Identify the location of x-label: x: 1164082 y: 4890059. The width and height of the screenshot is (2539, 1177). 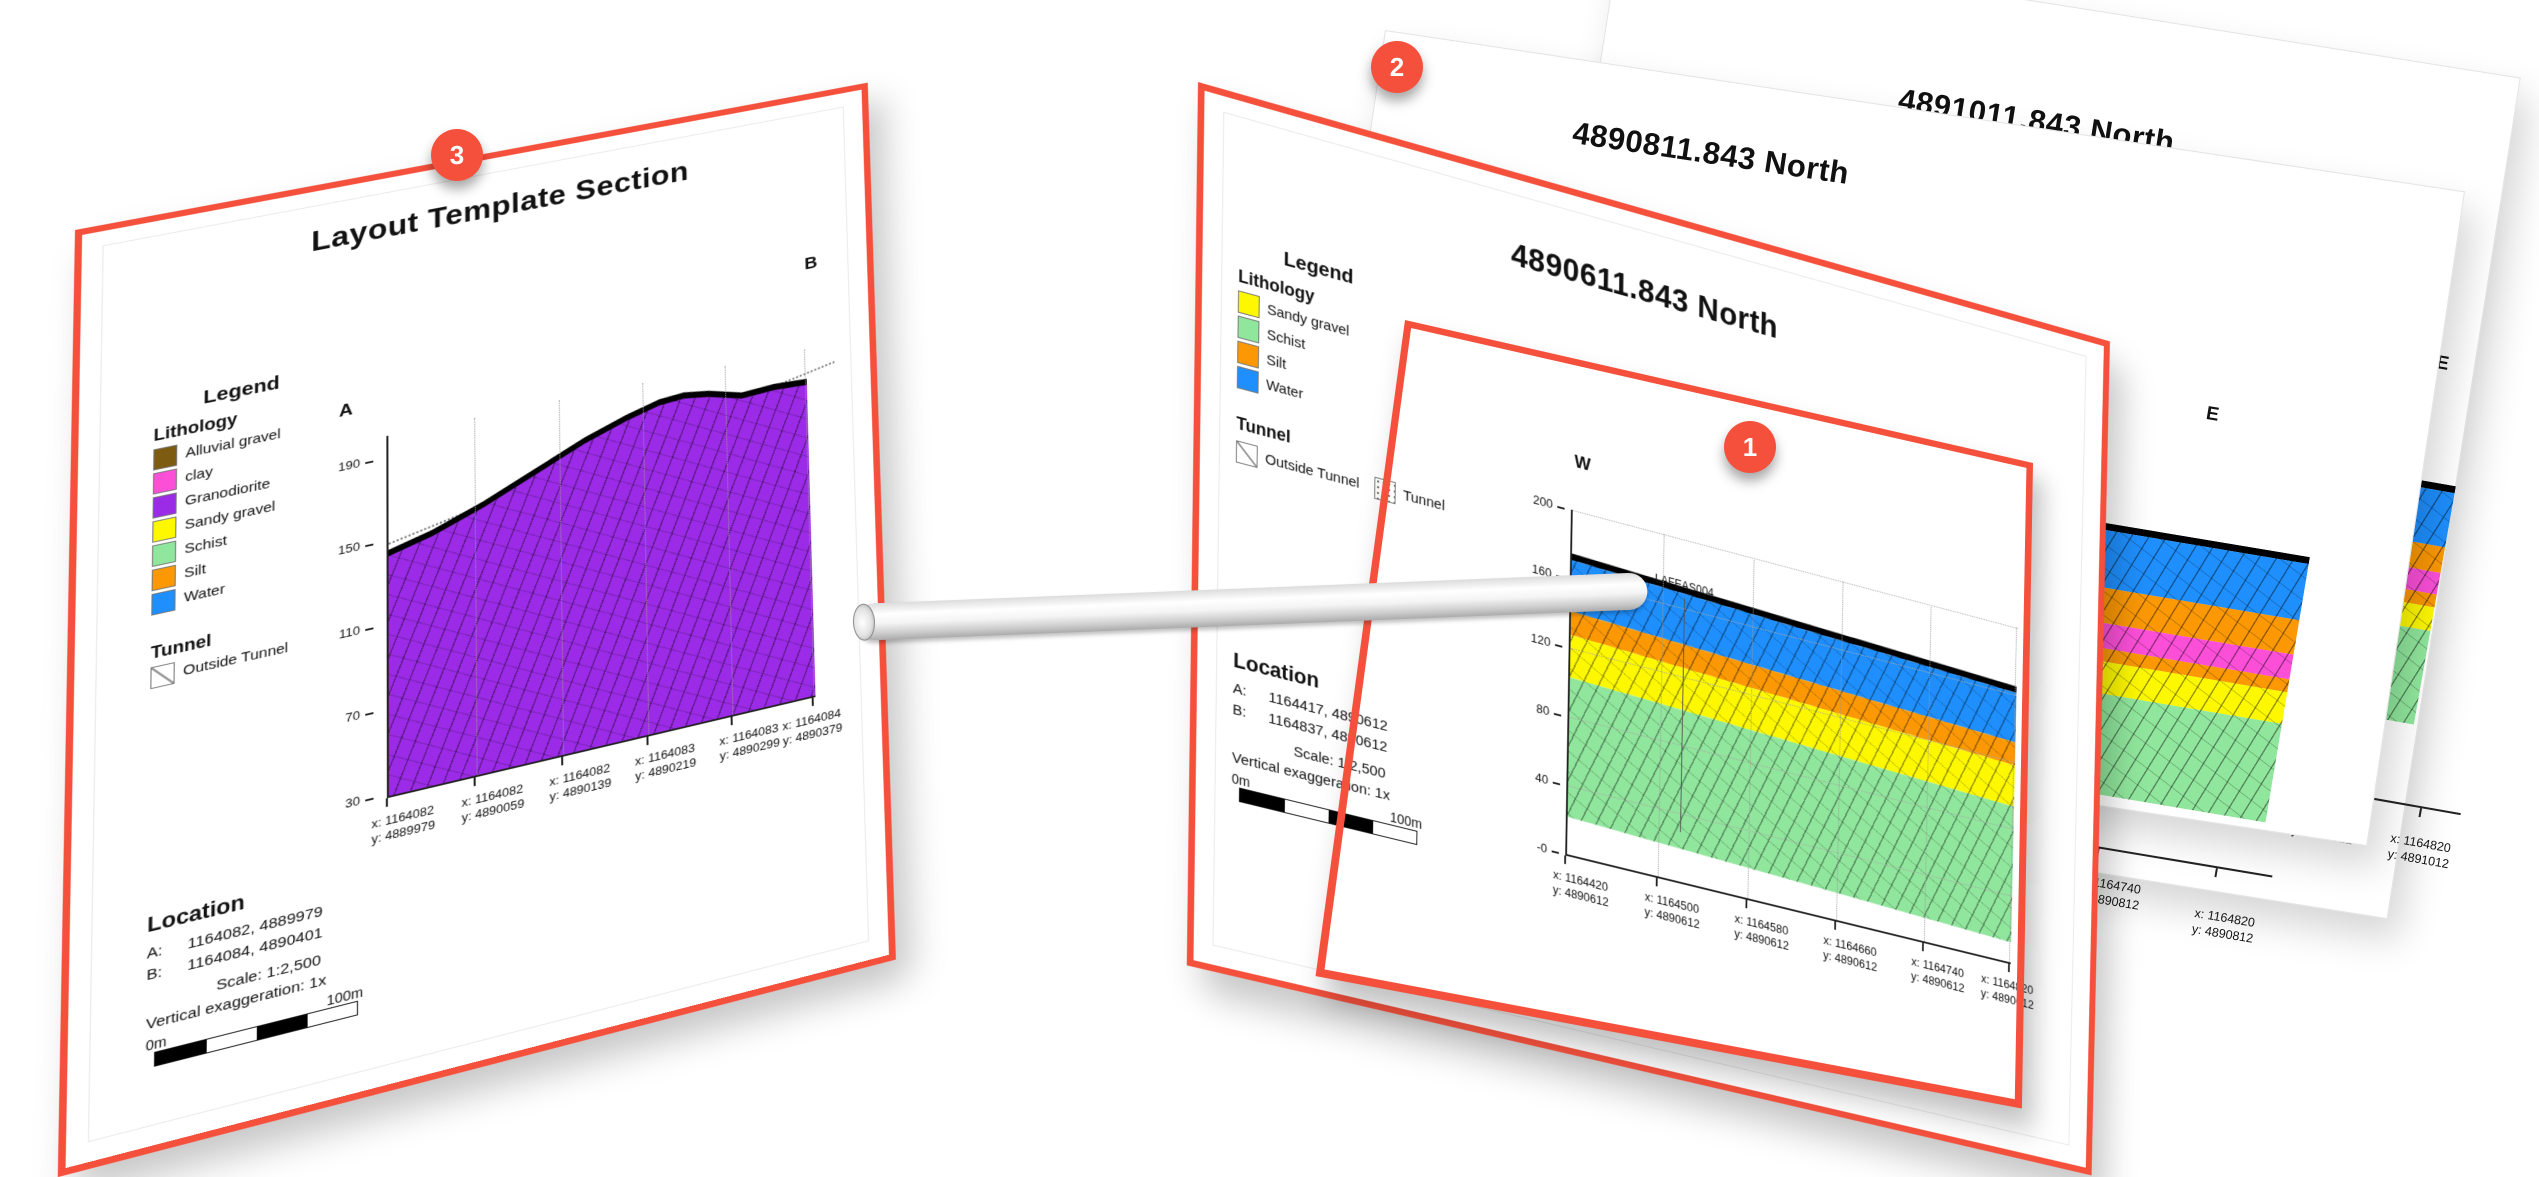
(493, 804).